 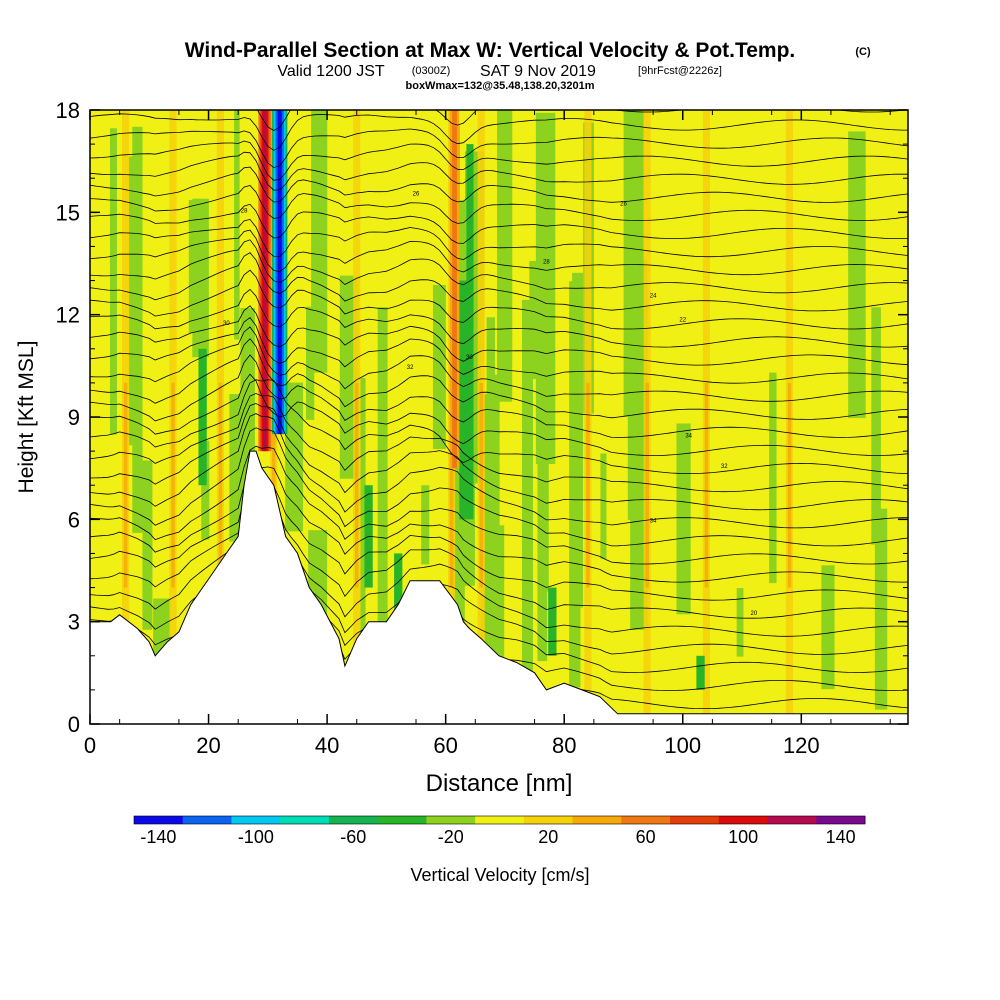 I want to click on y-tick-label: 18, so click(x=68, y=110).